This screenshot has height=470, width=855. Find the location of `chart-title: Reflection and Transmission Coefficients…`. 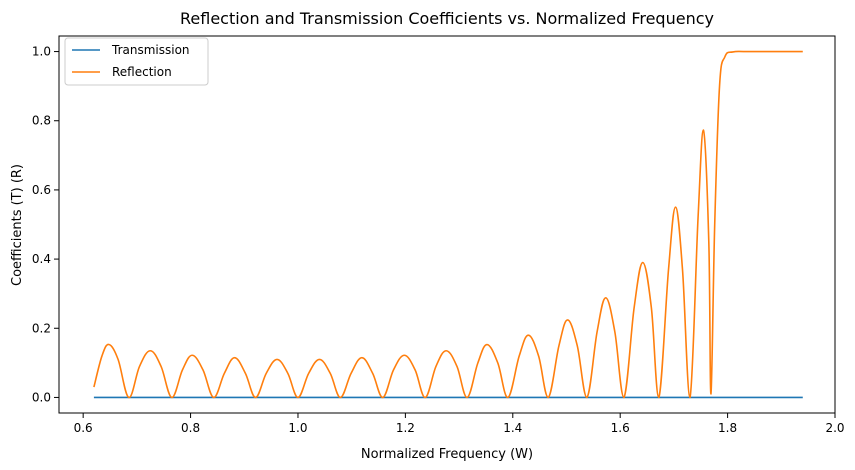

chart-title: Reflection and Transmission Coefficients… is located at coordinates (447, 18).